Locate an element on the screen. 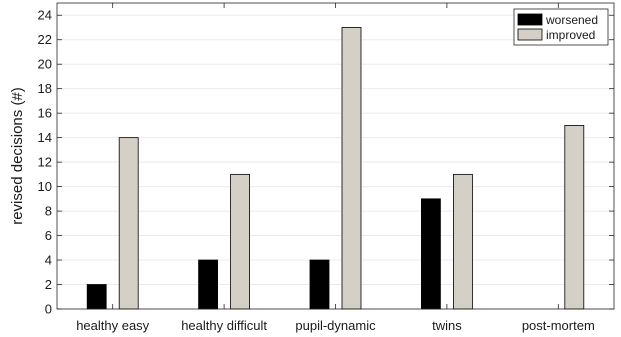  x-tick-label: twins is located at coordinates (447, 325).